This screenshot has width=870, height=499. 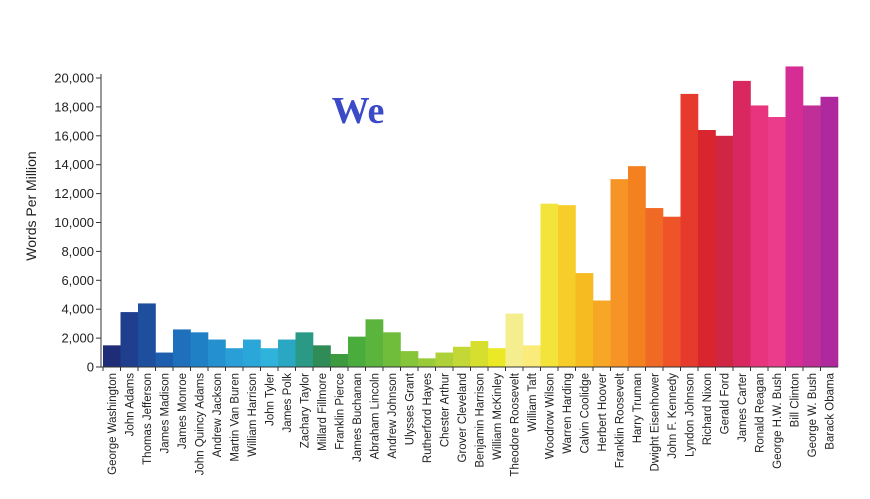 What do you see at coordinates (148, 419) in the screenshot?
I see `x-tick-label: Thomas Jefferson` at bounding box center [148, 419].